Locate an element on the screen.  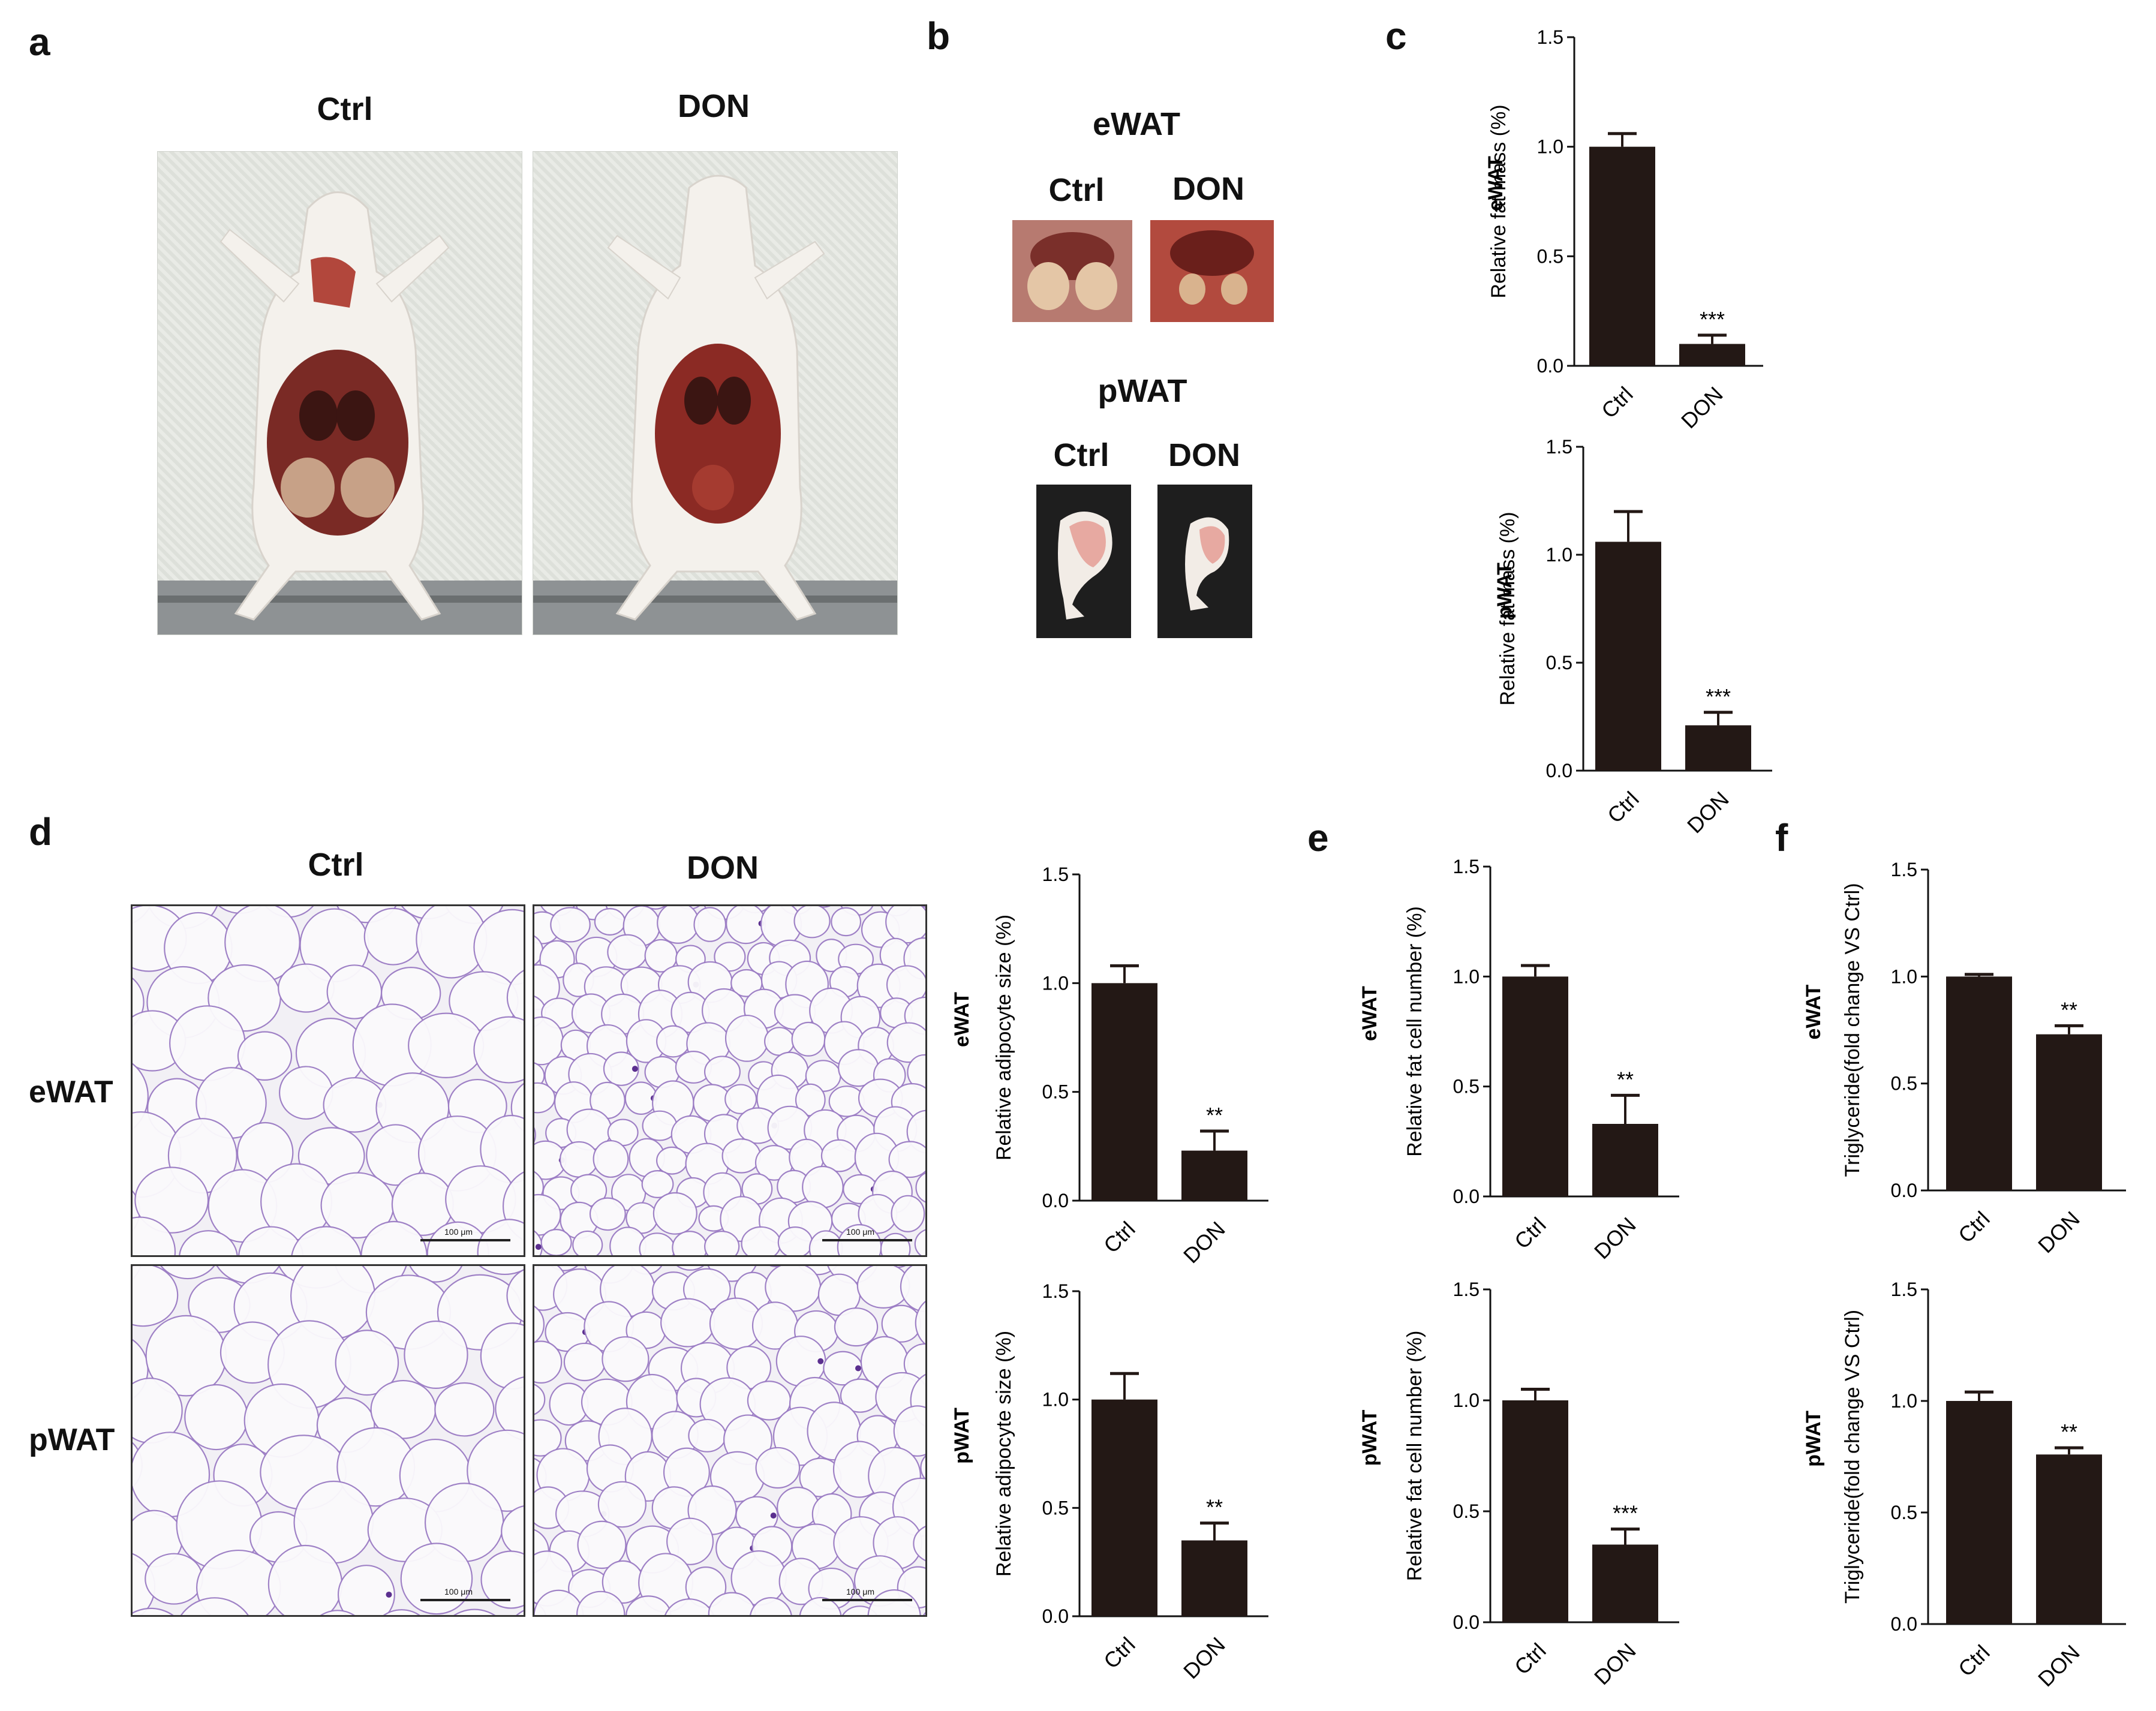
panel-letter-c: c is located at coordinates (1396, 36).